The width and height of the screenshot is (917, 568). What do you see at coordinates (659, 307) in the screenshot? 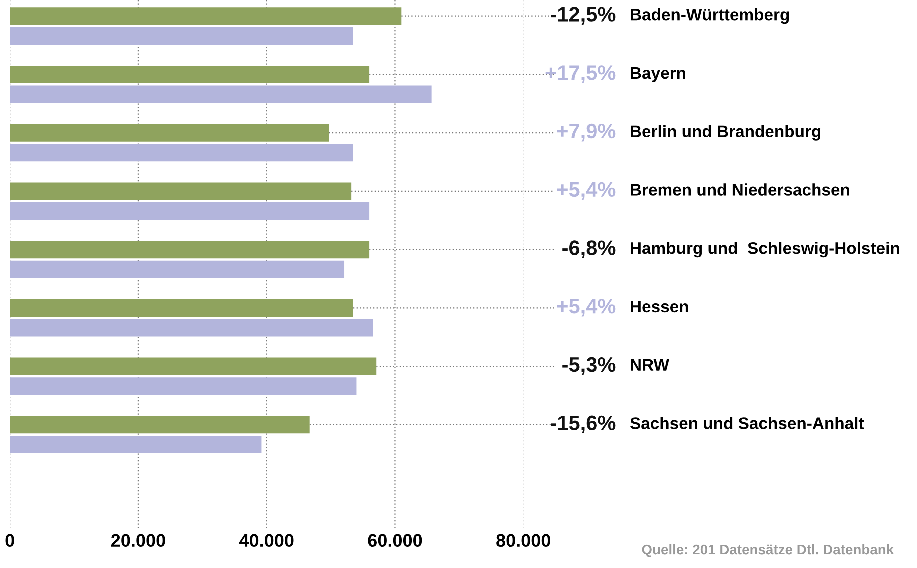
I see `y-tick-label: Hessen` at bounding box center [659, 307].